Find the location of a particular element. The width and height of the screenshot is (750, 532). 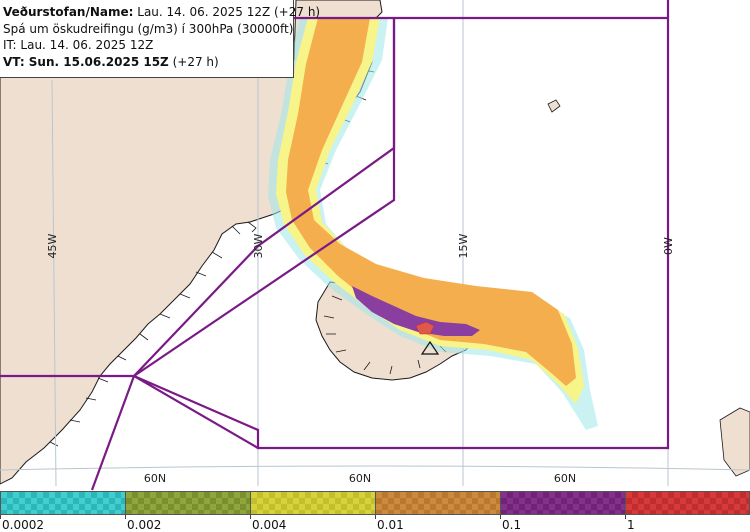

legend-label-0.01: 0.01 is located at coordinates (390, 525).